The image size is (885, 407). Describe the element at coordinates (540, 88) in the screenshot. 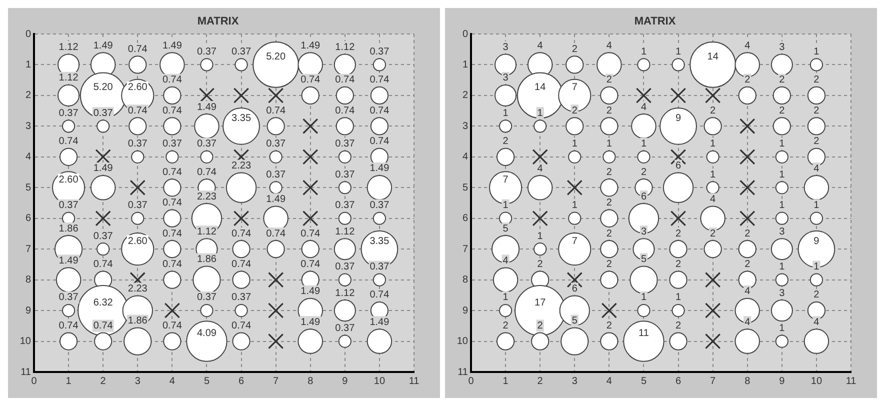

I see `data-label: 14` at that location.